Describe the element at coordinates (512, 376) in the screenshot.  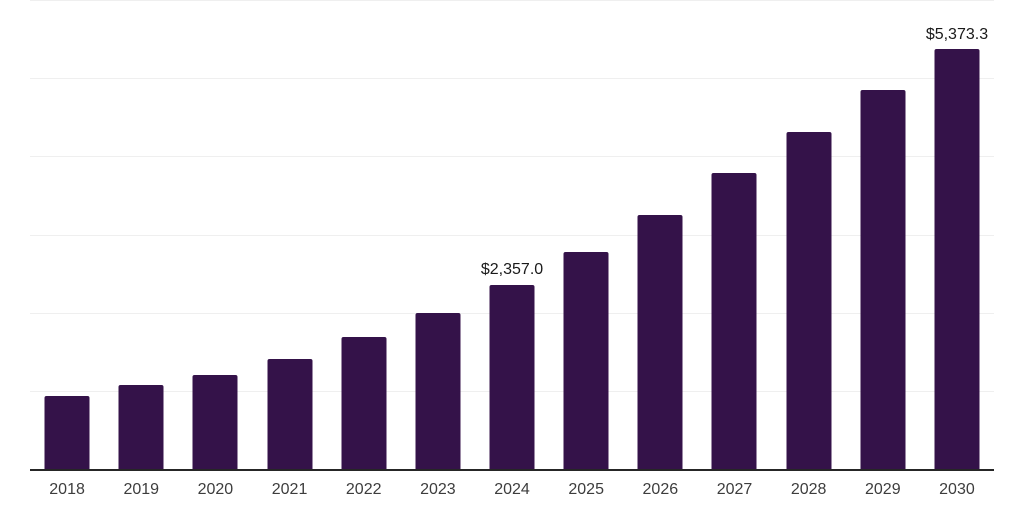
I see `bar-2024` at that location.